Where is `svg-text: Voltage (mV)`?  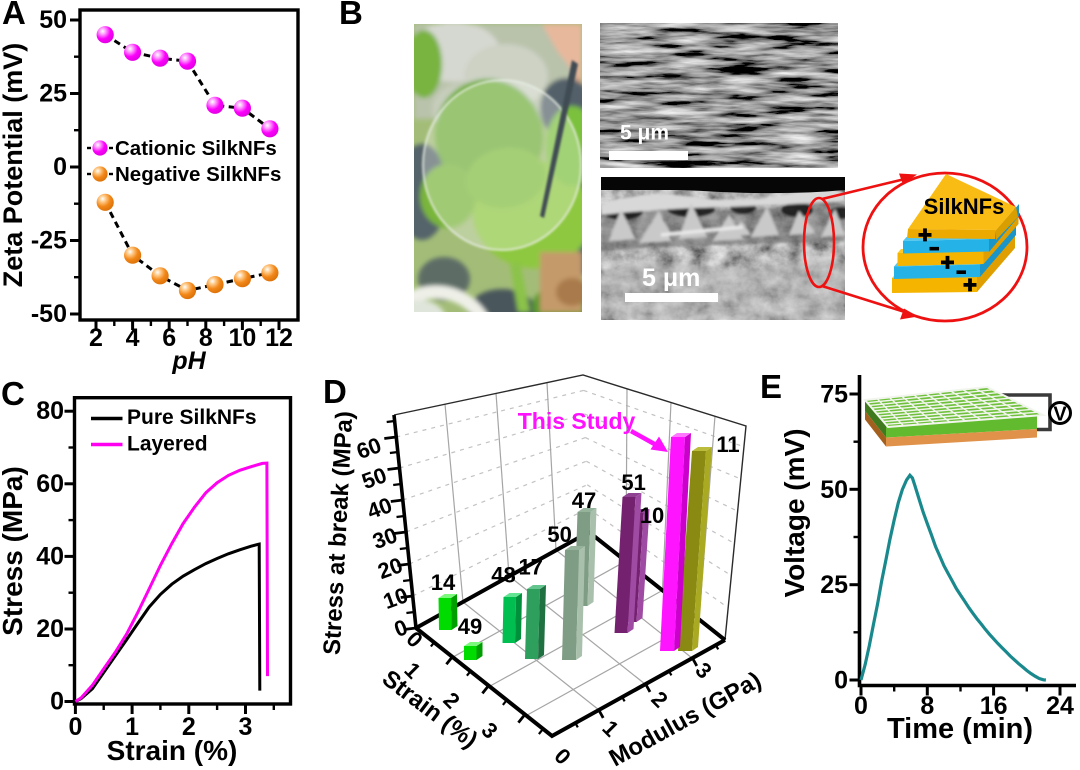
svg-text: Voltage (mV) is located at coordinates (794, 512).